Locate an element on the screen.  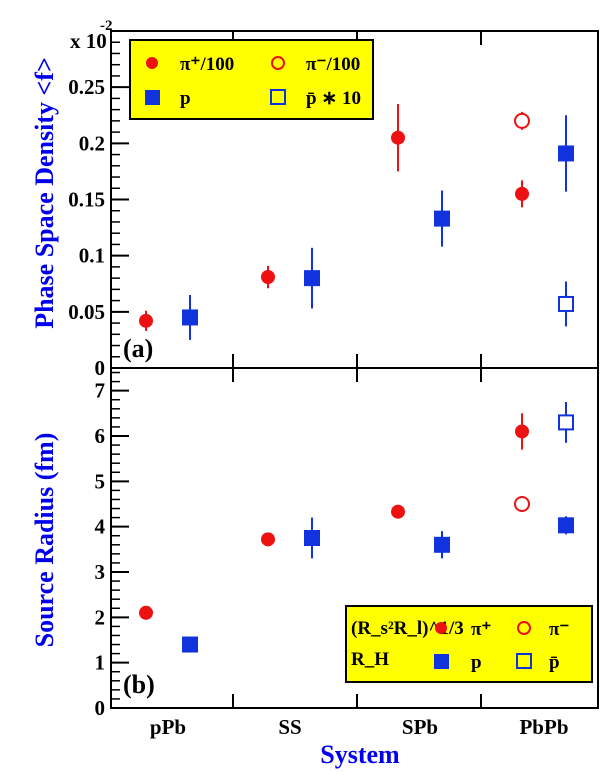
panel-b-legend: (R_s²R_l)^1/3 π⁺ π⁻ R_H p p̄ is located at coordinates (469, 644).